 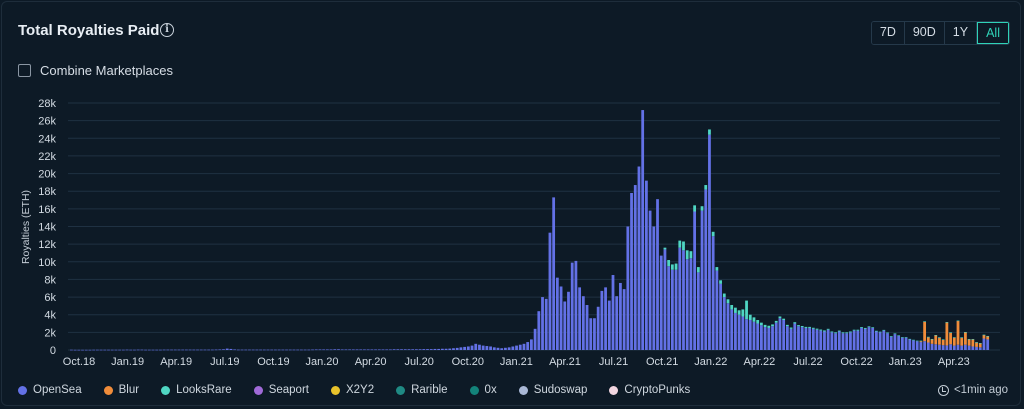 What do you see at coordinates (24, 70) in the screenshot?
I see `combine-marketplaces-checkbox` at bounding box center [24, 70].